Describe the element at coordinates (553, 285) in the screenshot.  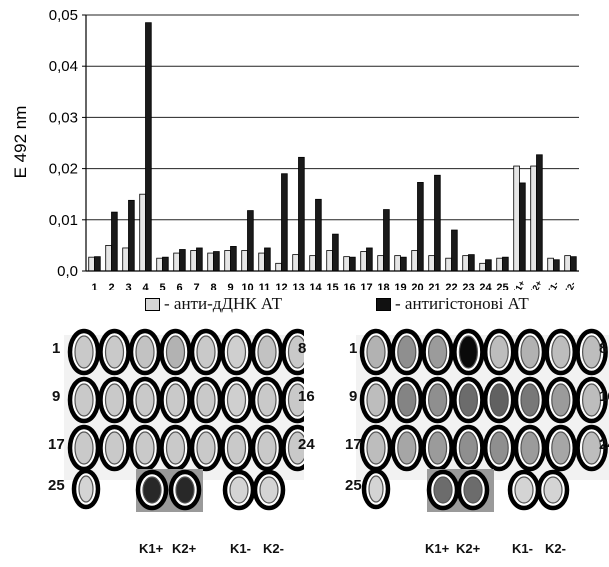
I see `x-tick-label: K1-` at that location.